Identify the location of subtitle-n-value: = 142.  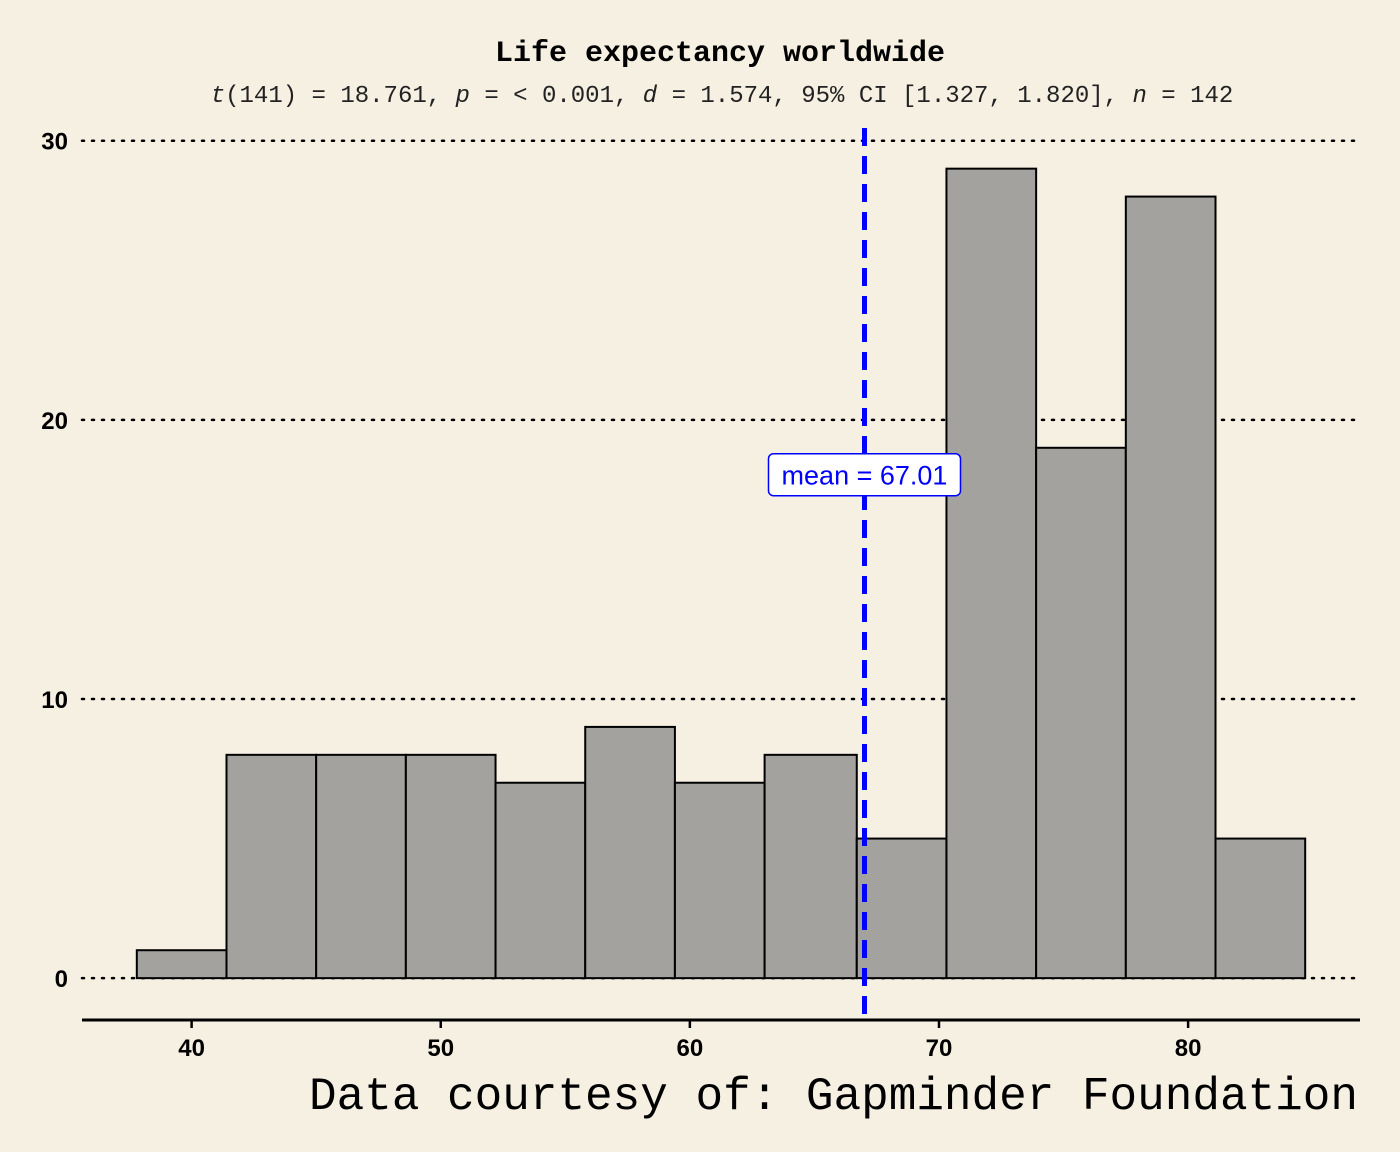
(1190, 96).